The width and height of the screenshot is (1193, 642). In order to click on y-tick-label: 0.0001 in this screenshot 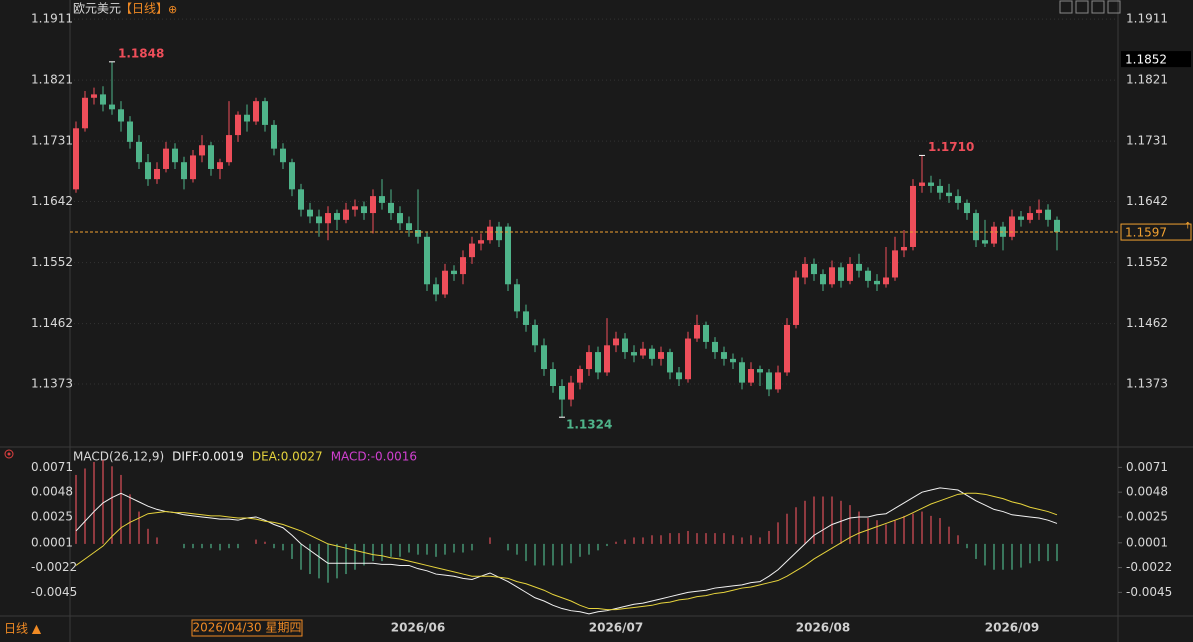, I will do `click(52, 542)`.